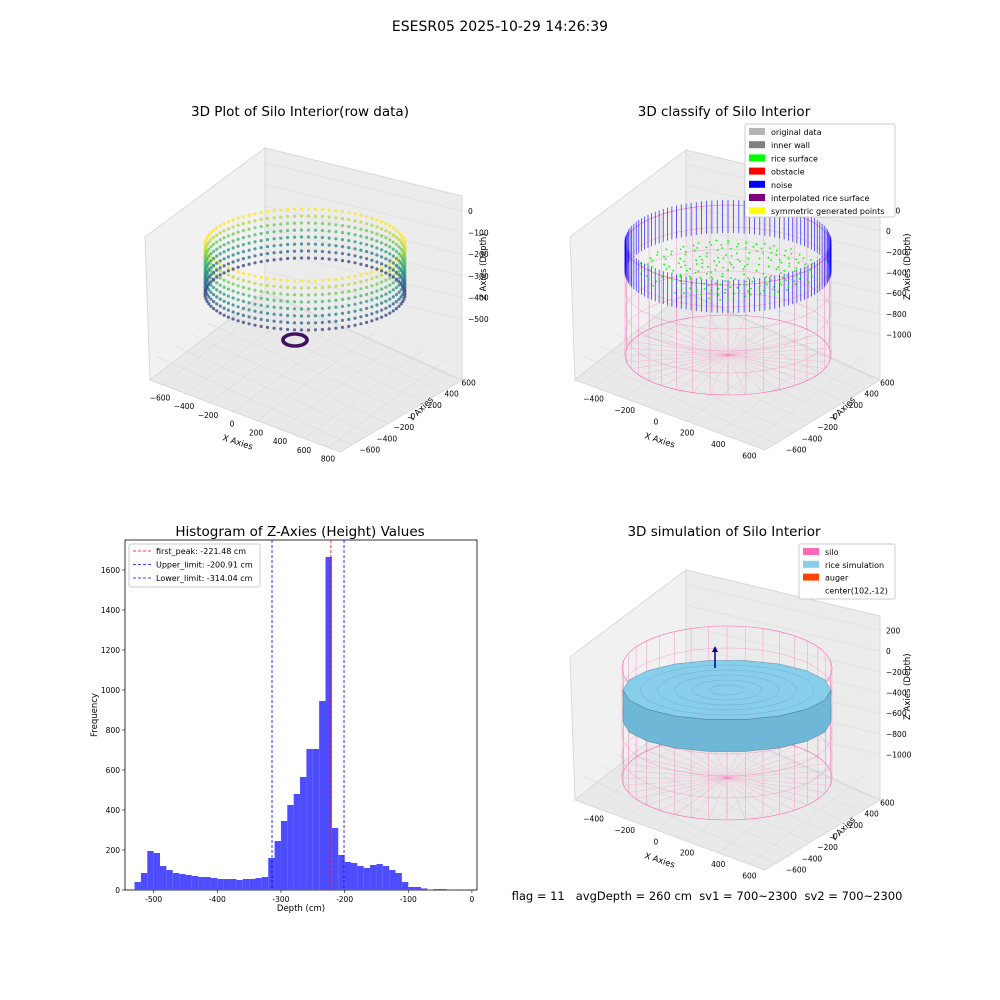 Image resolution: width=1000 pixels, height=1000 pixels. What do you see at coordinates (201, 551) in the screenshot?
I see `legend-label: first_peak: -221.48 cm` at bounding box center [201, 551].